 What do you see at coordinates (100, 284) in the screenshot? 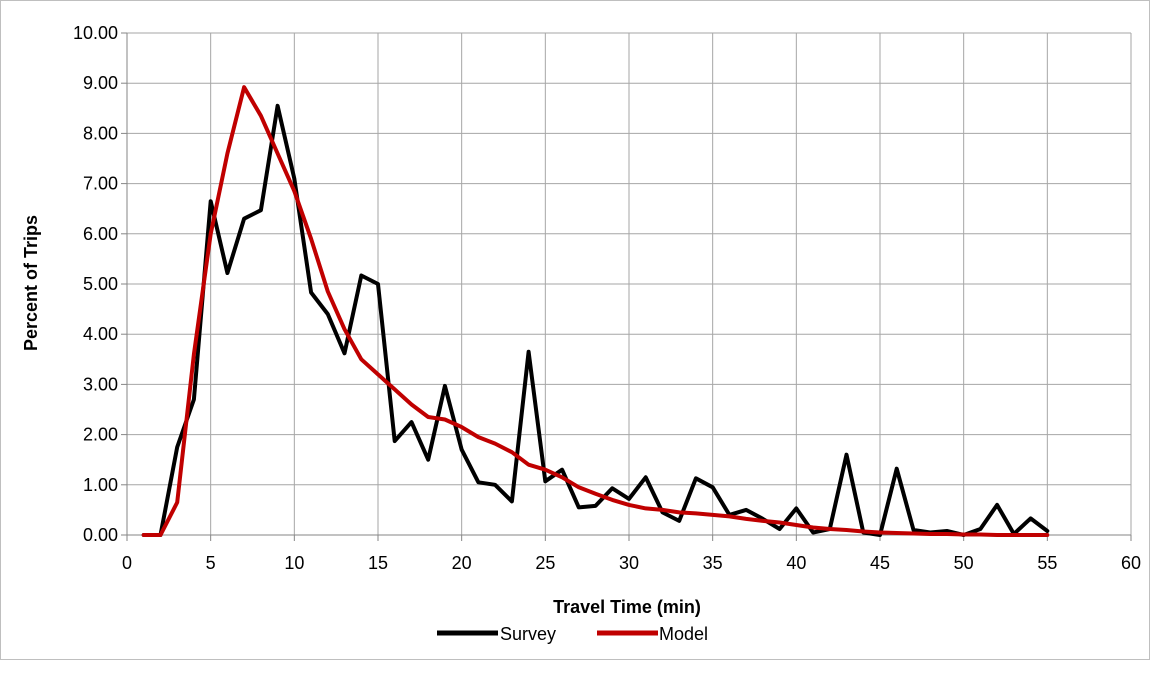
I see `y-tick-label: 5.00` at bounding box center [100, 284].